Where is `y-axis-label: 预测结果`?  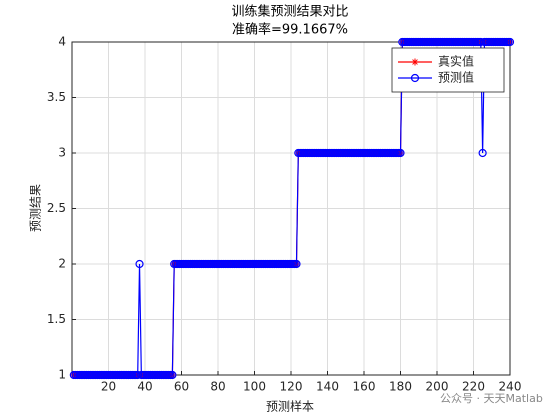 y-axis-label: 预测结果 is located at coordinates (36, 208).